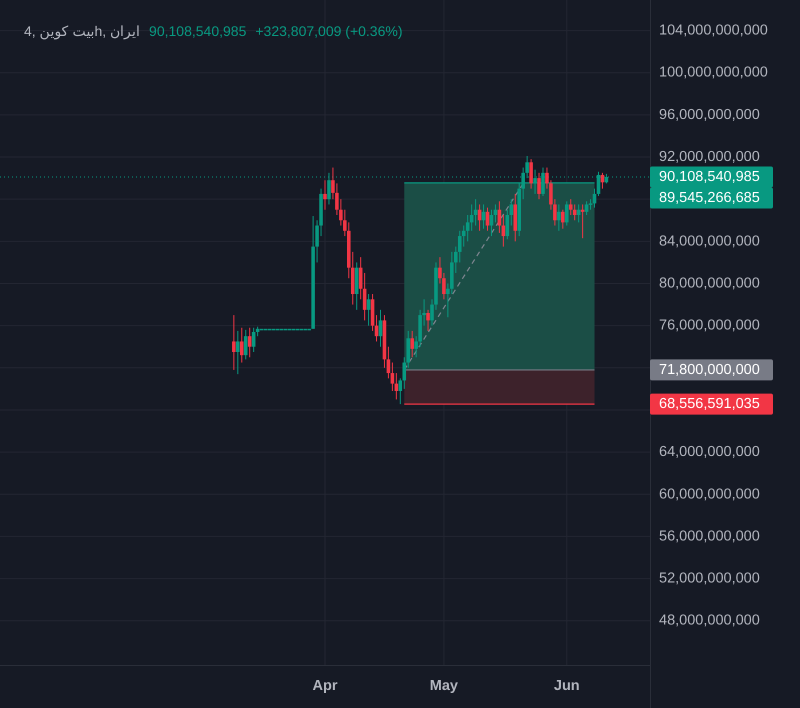 The height and width of the screenshot is (708, 800). Describe the element at coordinates (709, 326) in the screenshot. I see `y-tick-label: 76,000,000,000` at that location.